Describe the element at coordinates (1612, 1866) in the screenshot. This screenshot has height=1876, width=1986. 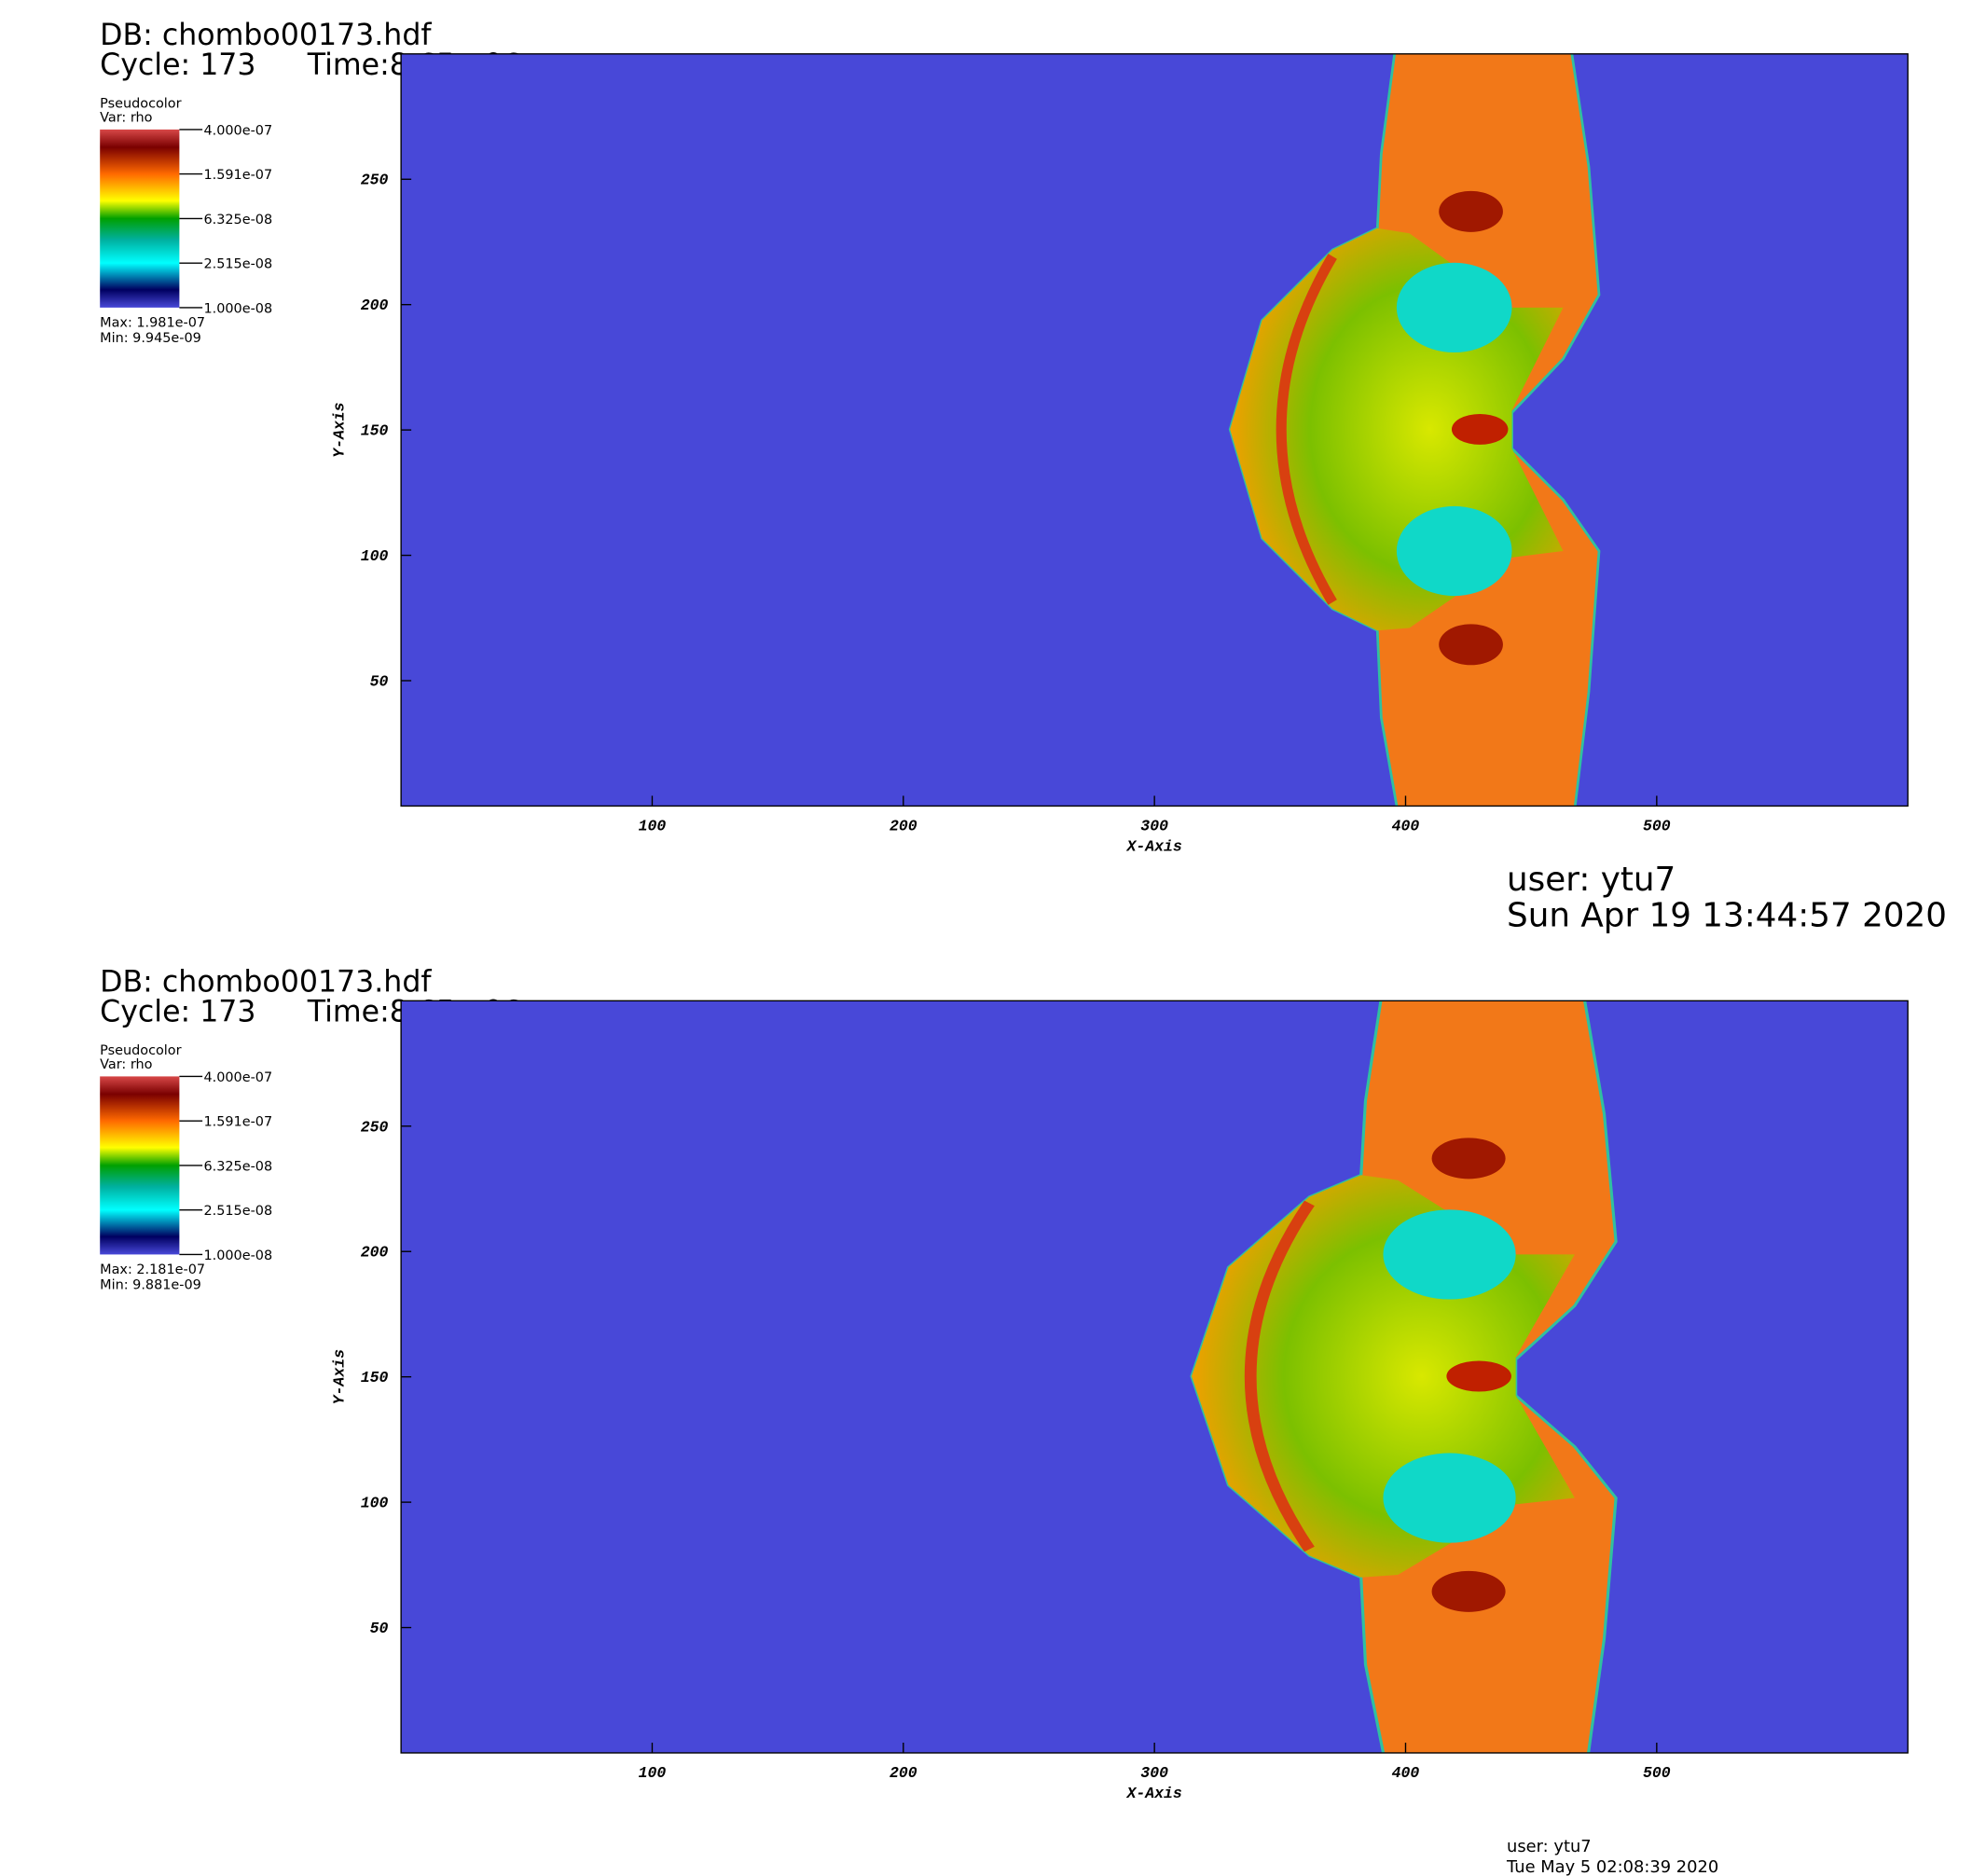
I see `timestamp: Tue May 5 02:08:39 2020` at that location.